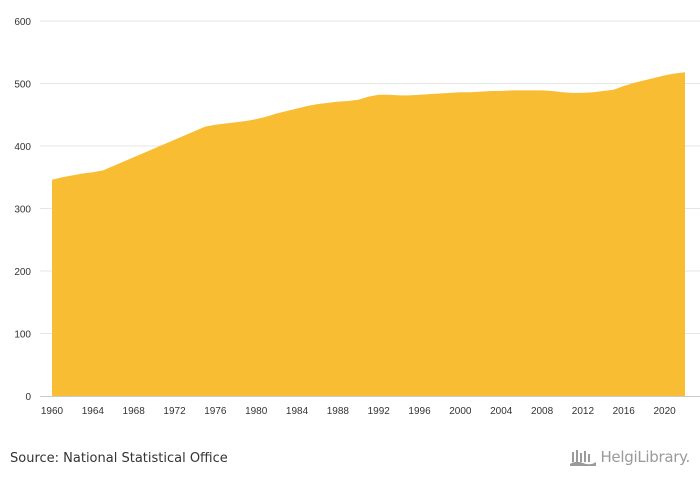  Describe the element at coordinates (419, 411) in the screenshot. I see `x-tick-label: 1996` at that location.